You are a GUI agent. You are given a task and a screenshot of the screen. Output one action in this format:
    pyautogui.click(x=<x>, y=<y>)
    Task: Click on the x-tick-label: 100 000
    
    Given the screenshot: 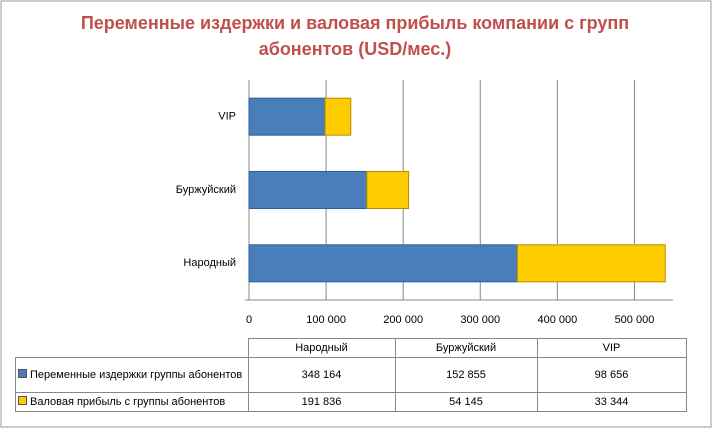 What is the action you would take?
    pyautogui.click(x=326, y=320)
    